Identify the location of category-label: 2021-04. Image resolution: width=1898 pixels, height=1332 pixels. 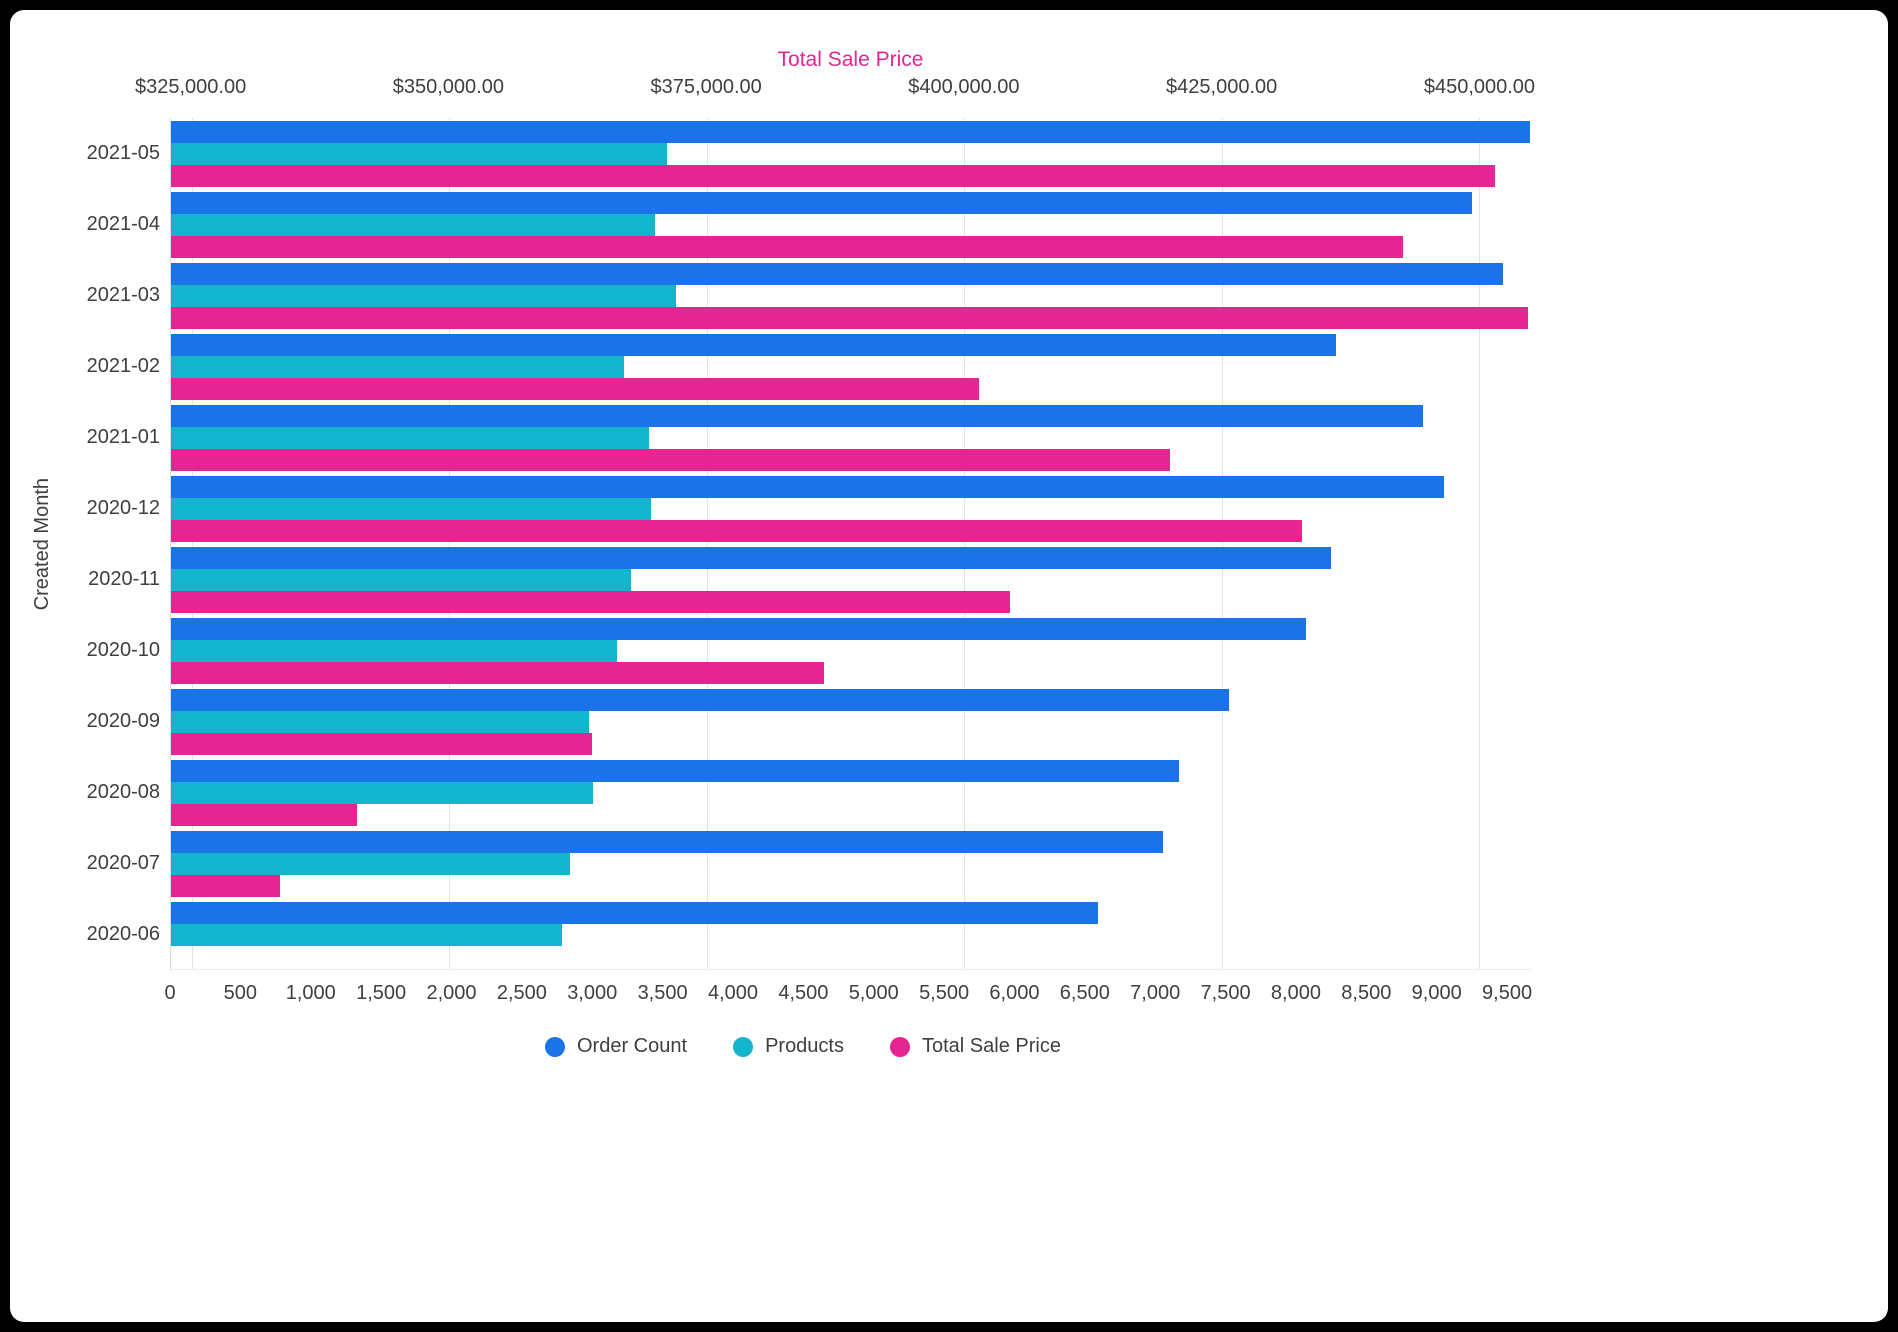
(123, 224).